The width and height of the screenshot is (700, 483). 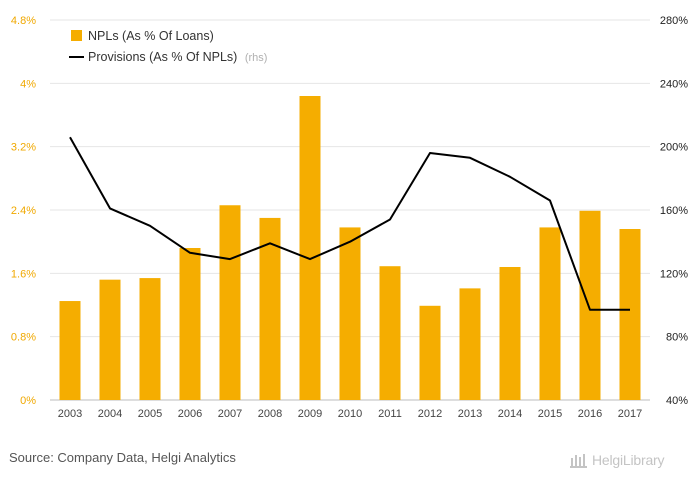 What do you see at coordinates (122, 457) in the screenshot?
I see `source-note: Source: Company Data, Helgi Analytics` at bounding box center [122, 457].